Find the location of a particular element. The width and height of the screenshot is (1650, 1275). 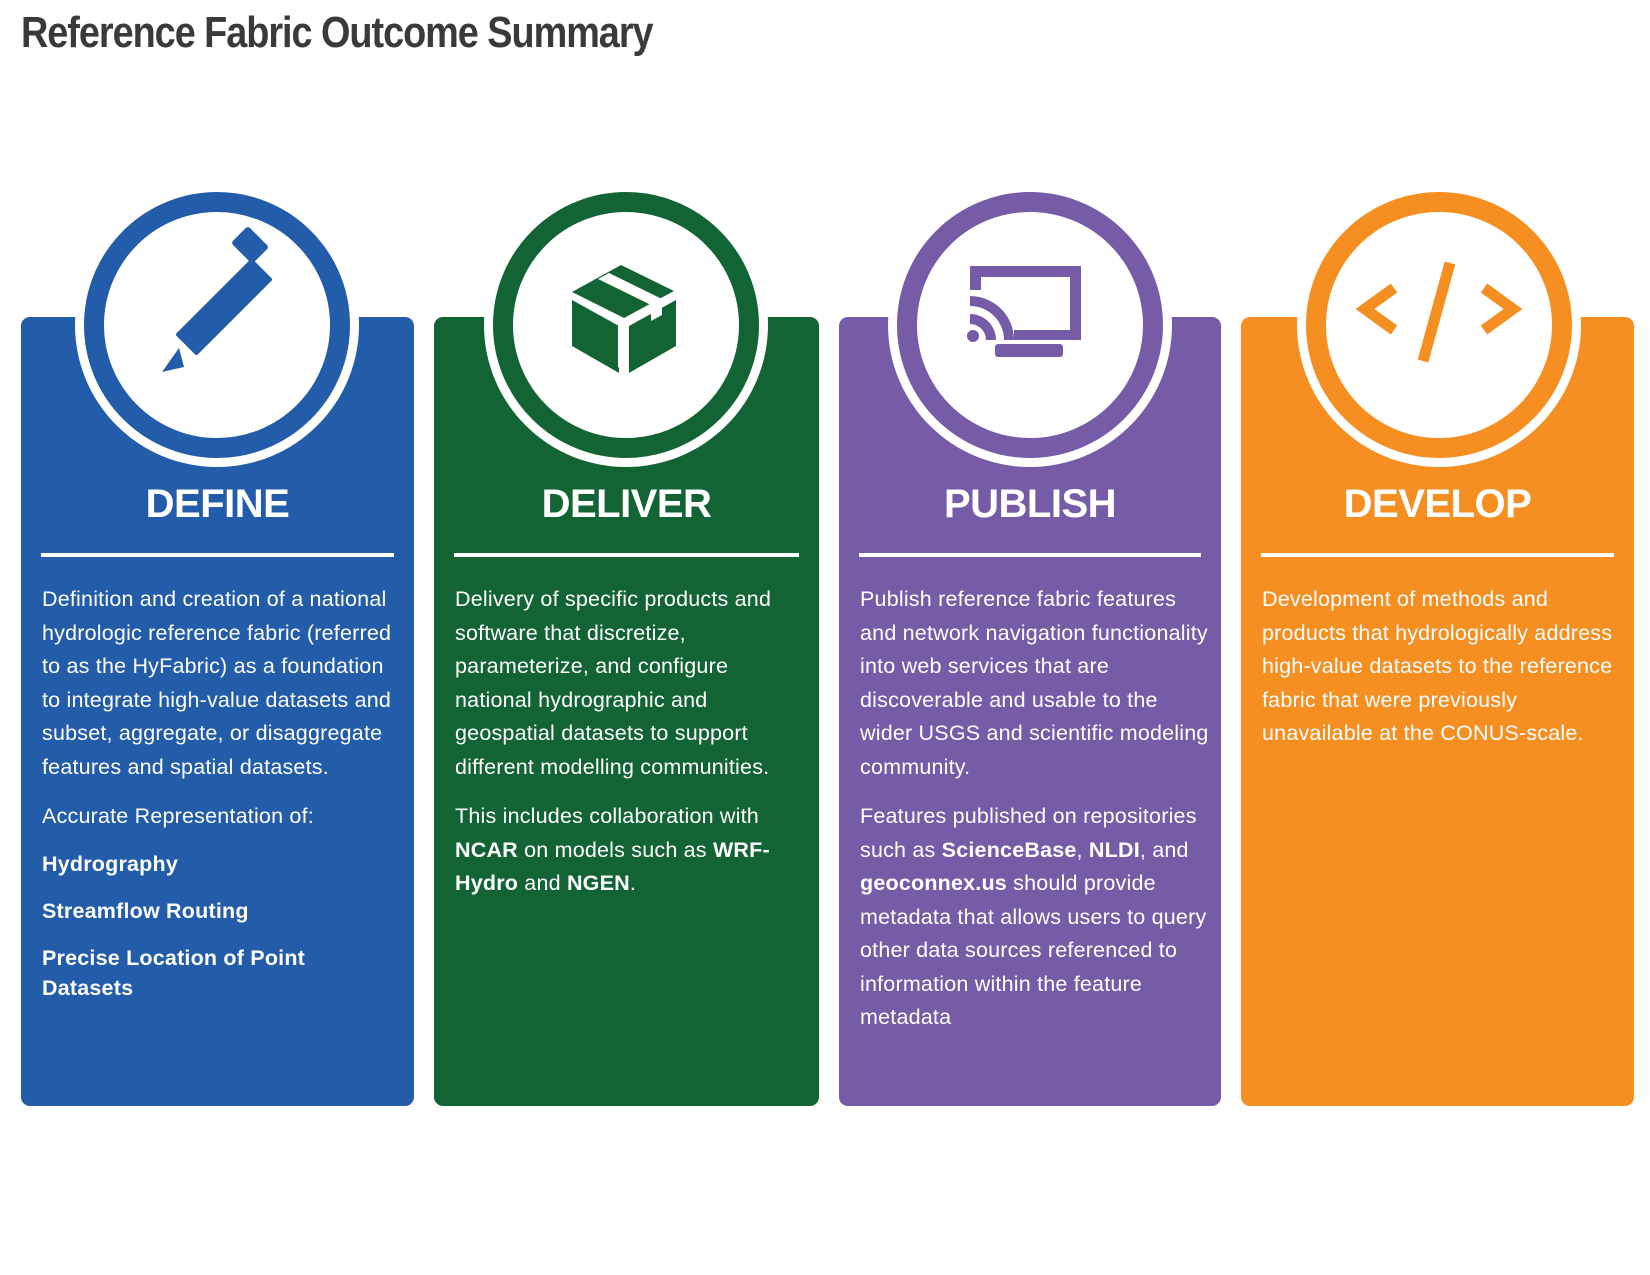

define-icon-ring is located at coordinates (217, 325).